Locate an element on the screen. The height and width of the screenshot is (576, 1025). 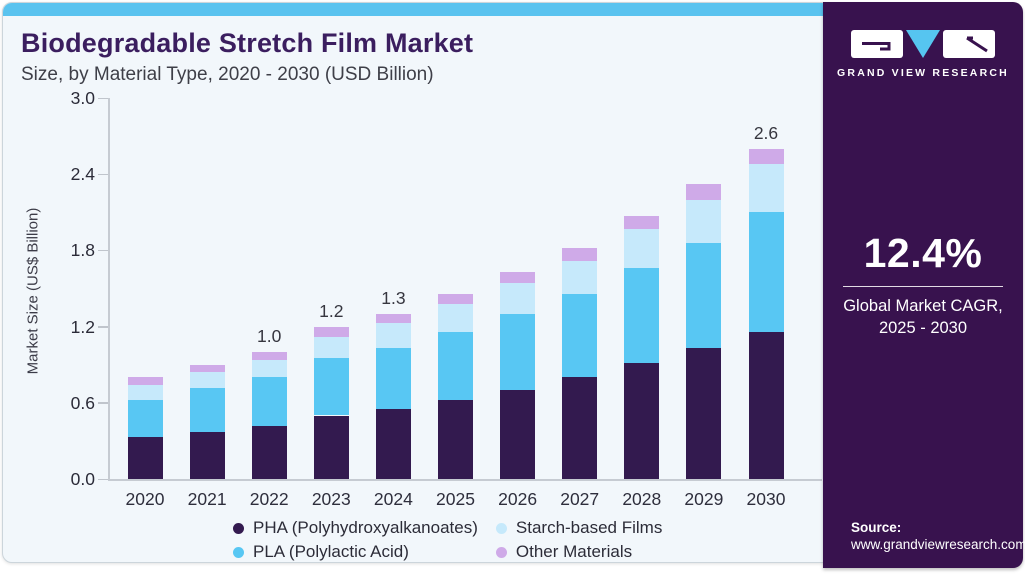
legend-label: Other Materials is located at coordinates (574, 551).